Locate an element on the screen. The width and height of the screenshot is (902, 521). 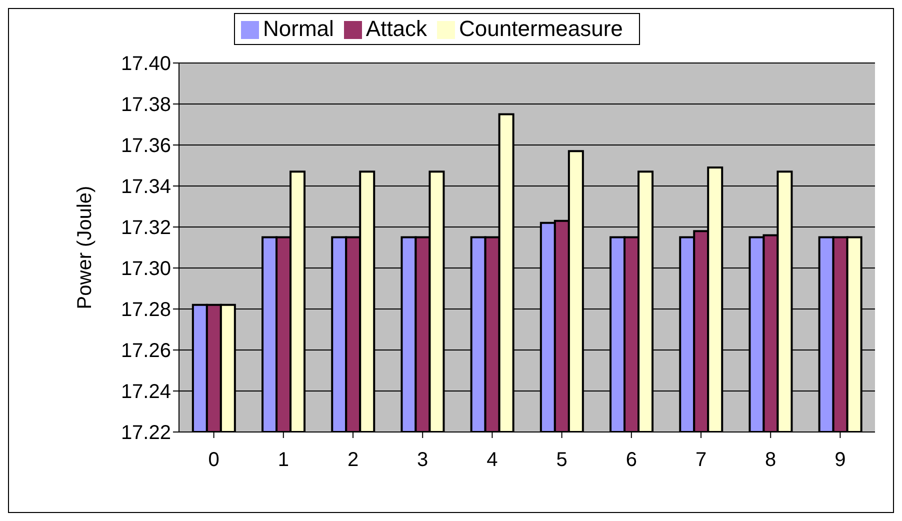
y-tick-label: 17.38 is located at coordinates (145, 105).